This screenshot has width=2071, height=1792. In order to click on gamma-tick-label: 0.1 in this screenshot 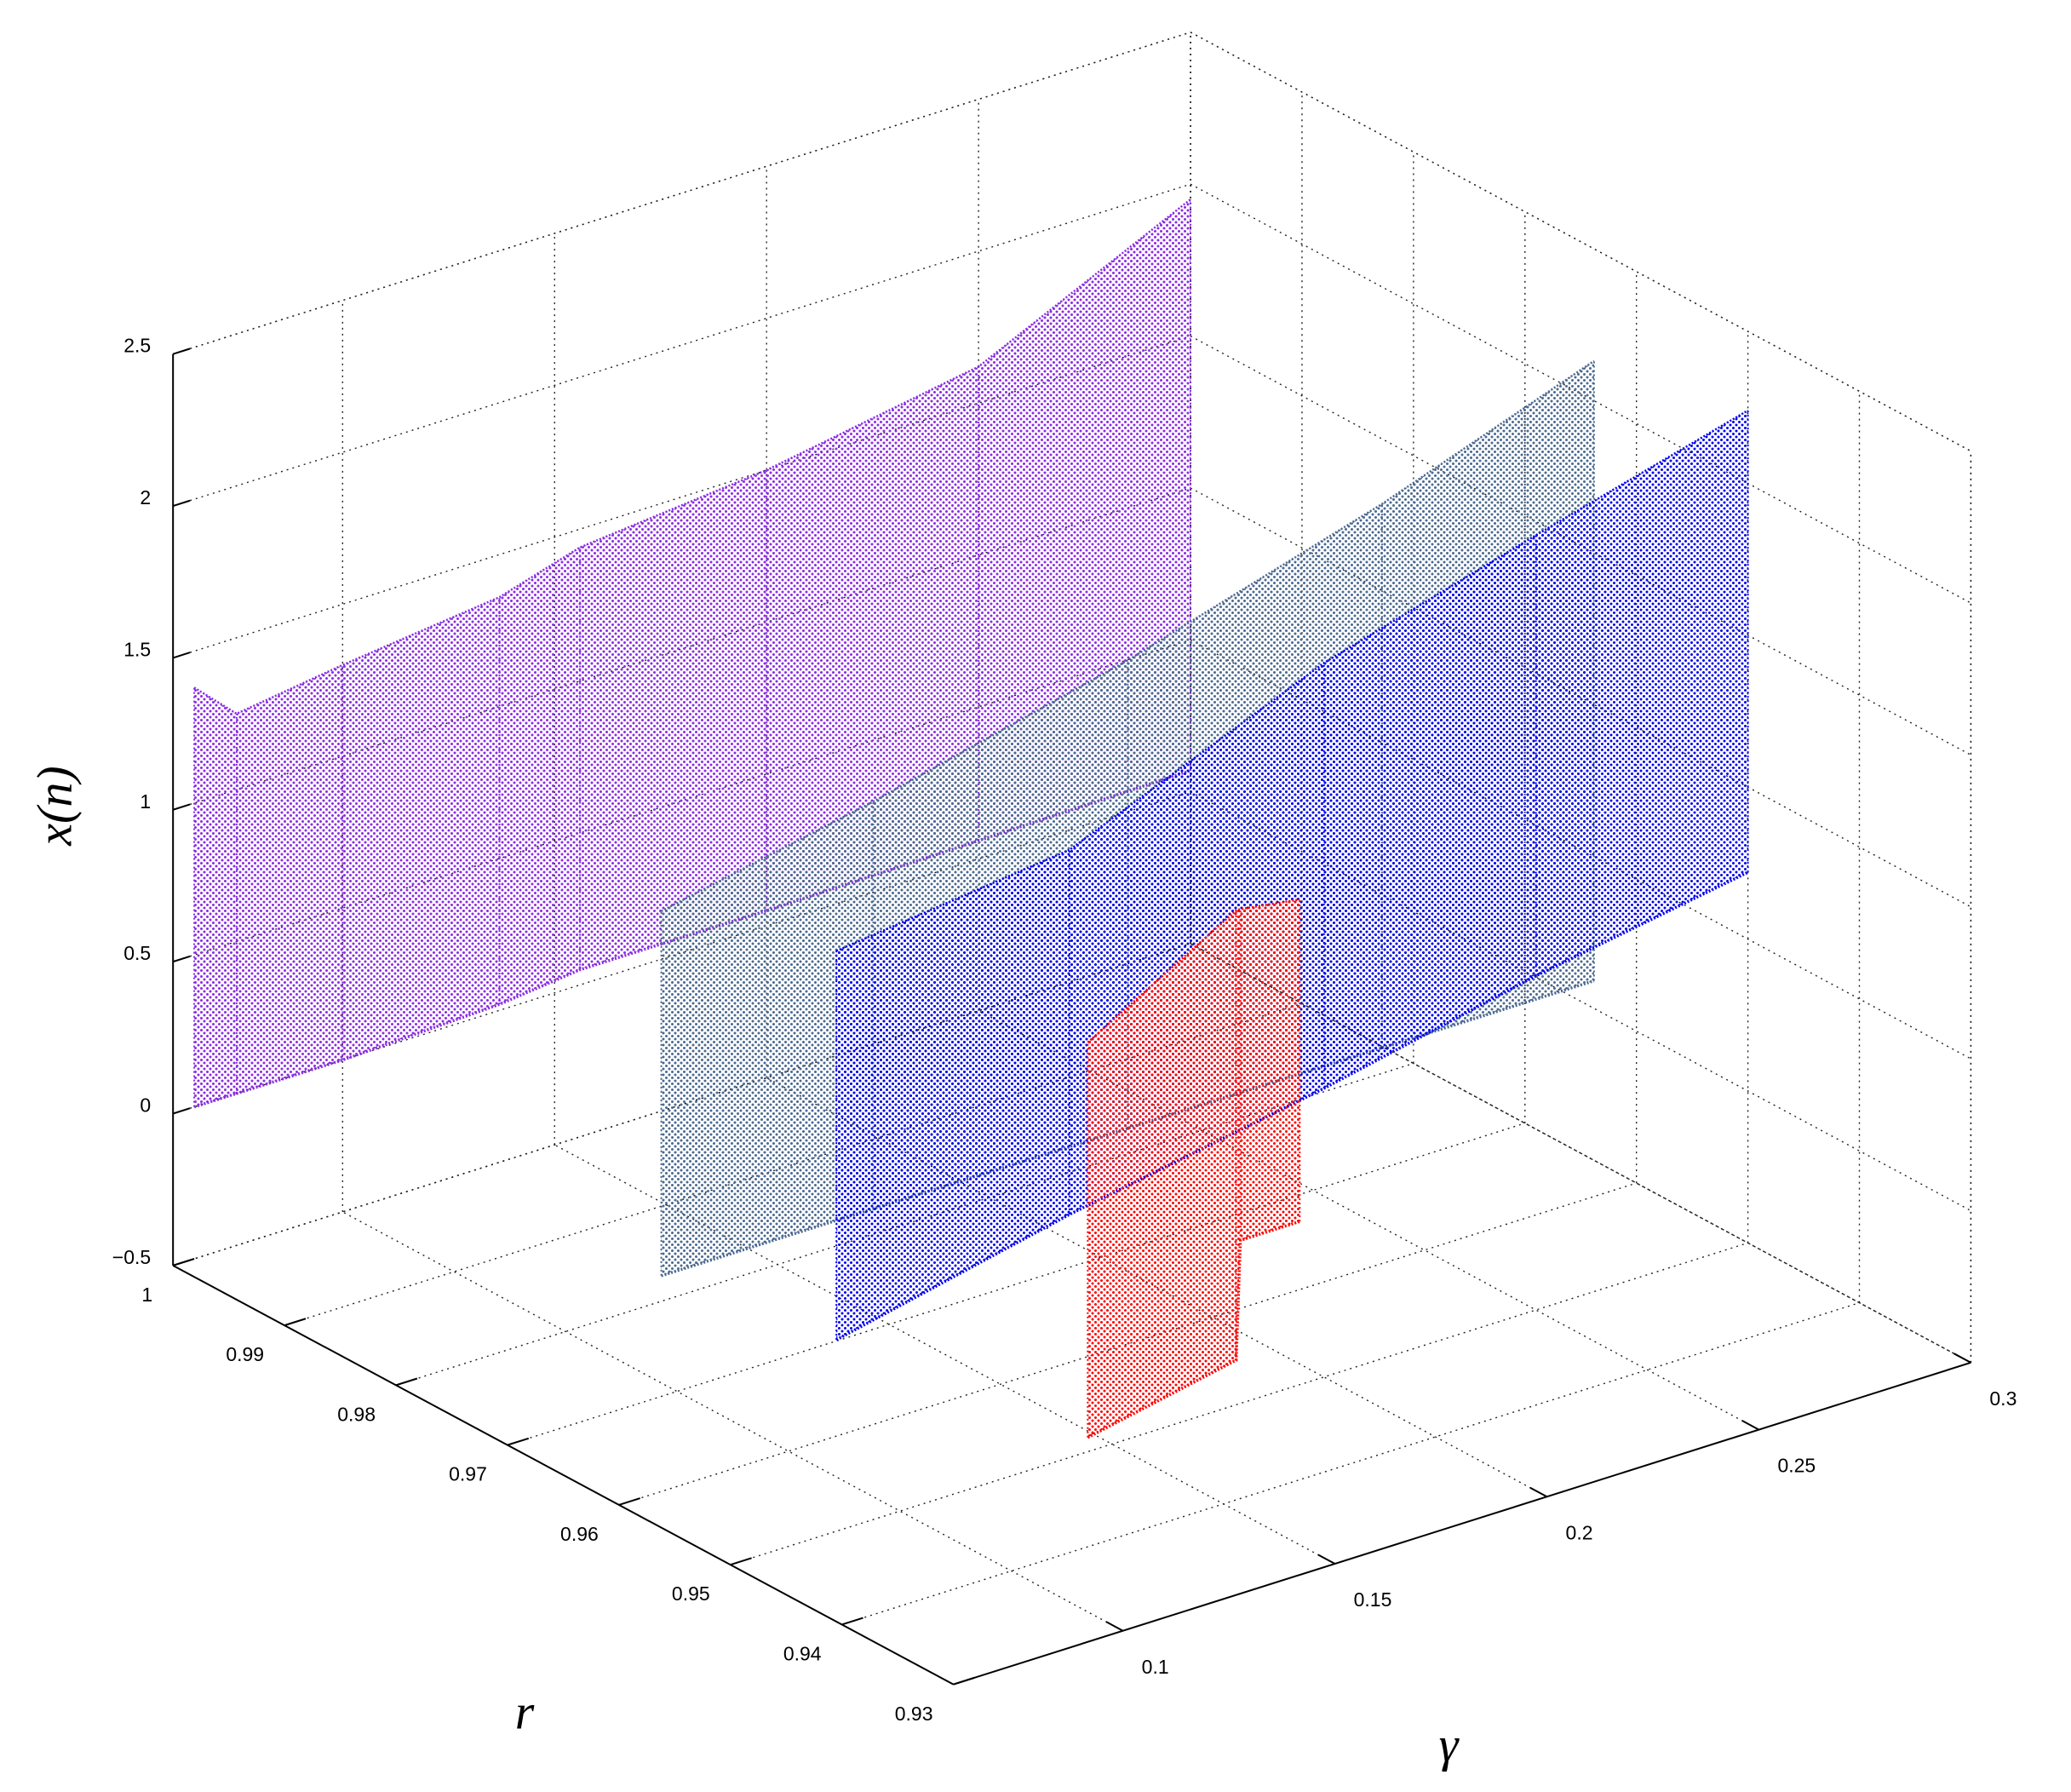, I will do `click(1155, 1667)`.